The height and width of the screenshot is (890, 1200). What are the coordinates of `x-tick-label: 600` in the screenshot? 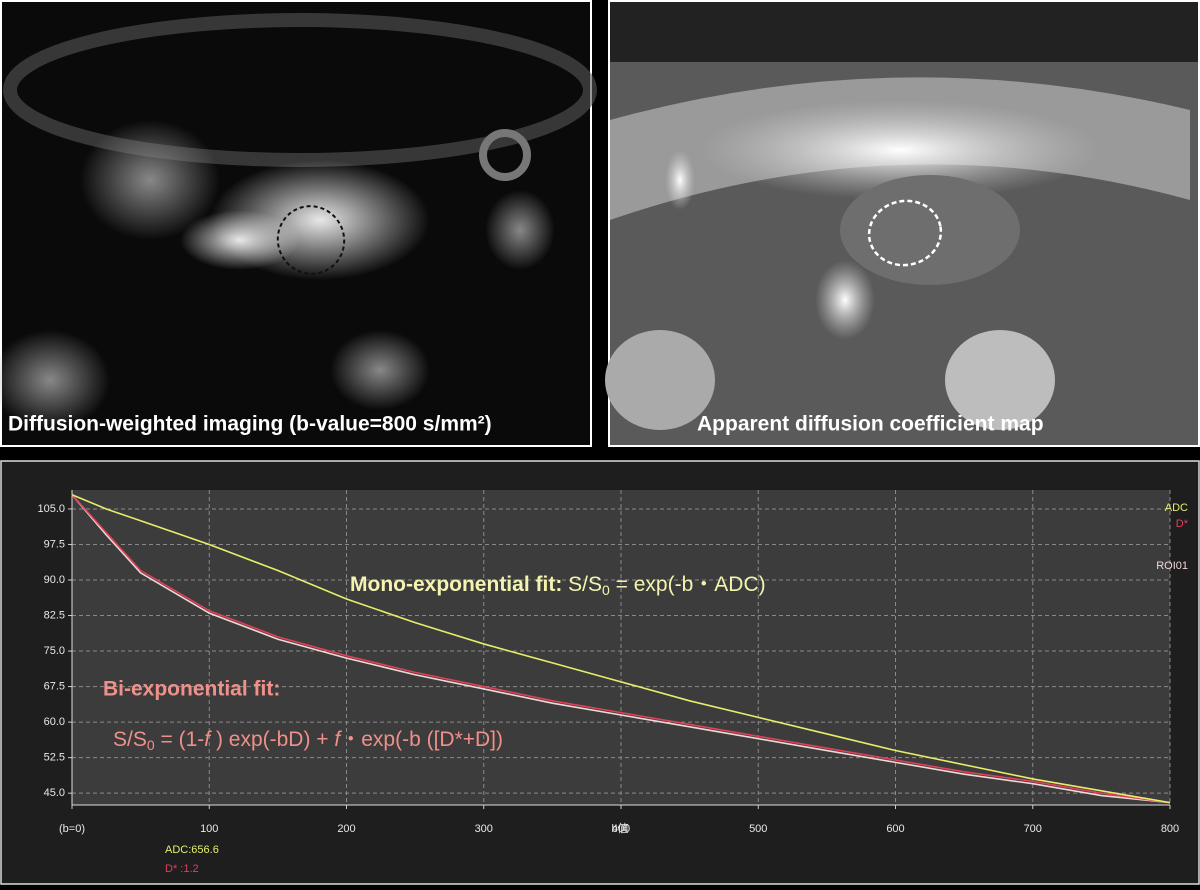 It's located at (895, 829).